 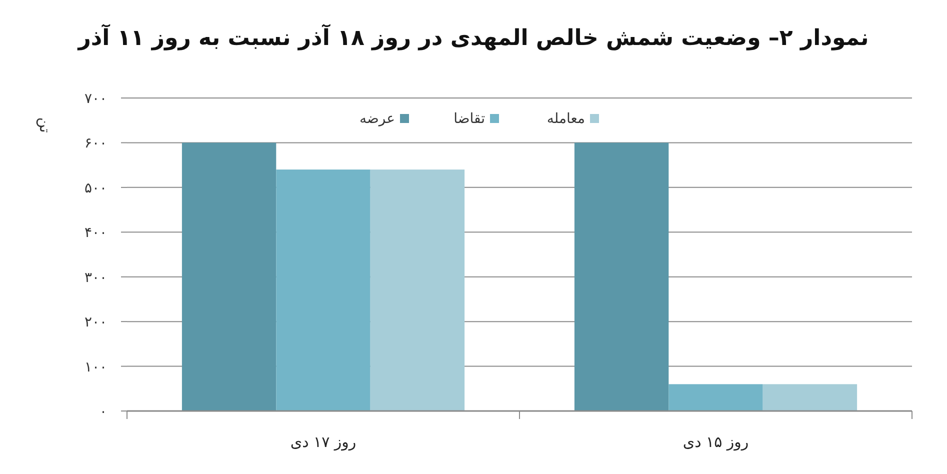 I want to click on ylabel: تن, so click(x=45, y=125).